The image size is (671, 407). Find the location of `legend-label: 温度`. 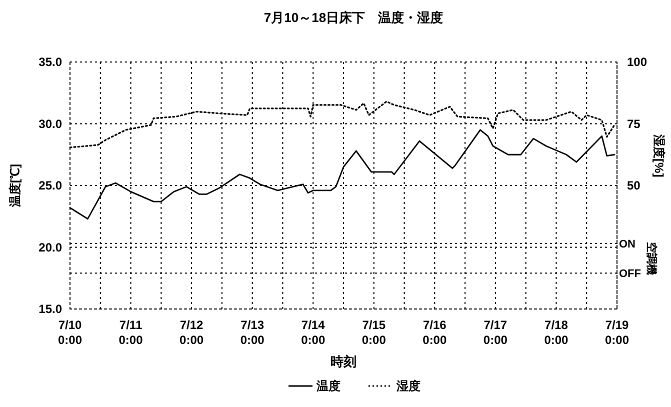

legend-label: 温度 is located at coordinates (328, 386).